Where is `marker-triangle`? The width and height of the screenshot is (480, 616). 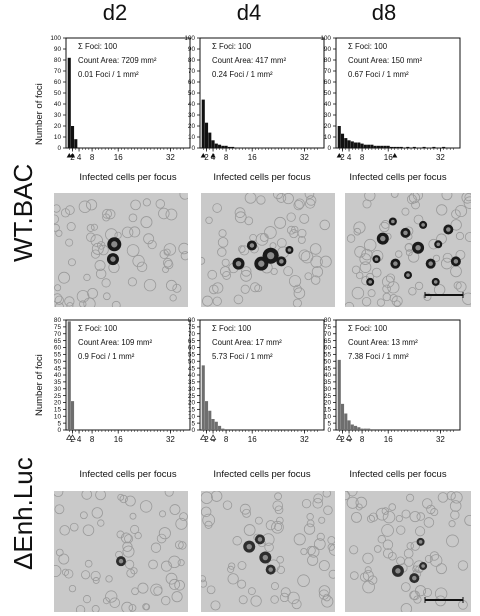 marker-triangle is located at coordinates (69, 155).